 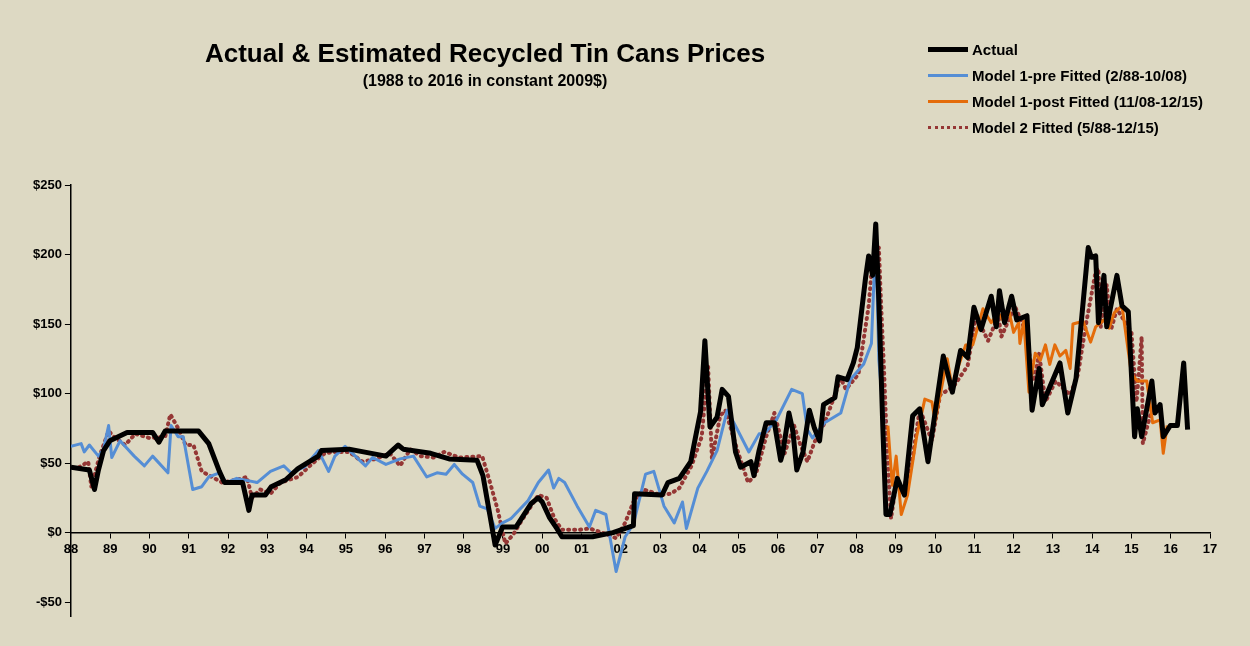 I want to click on legend-label: Actual, so click(x=995, y=49).